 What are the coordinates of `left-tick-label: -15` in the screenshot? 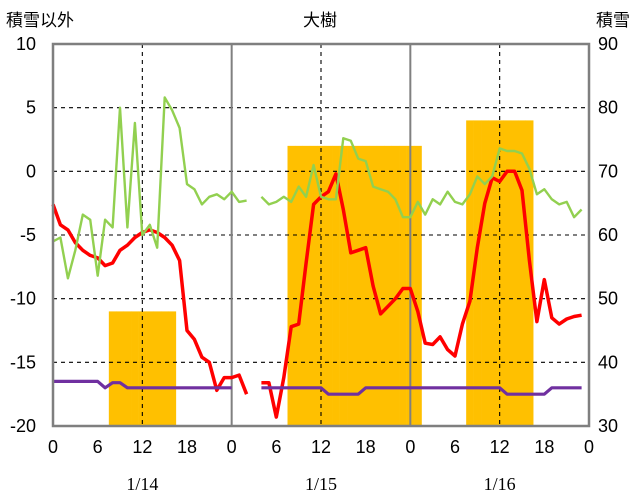 It's located at (23, 362).